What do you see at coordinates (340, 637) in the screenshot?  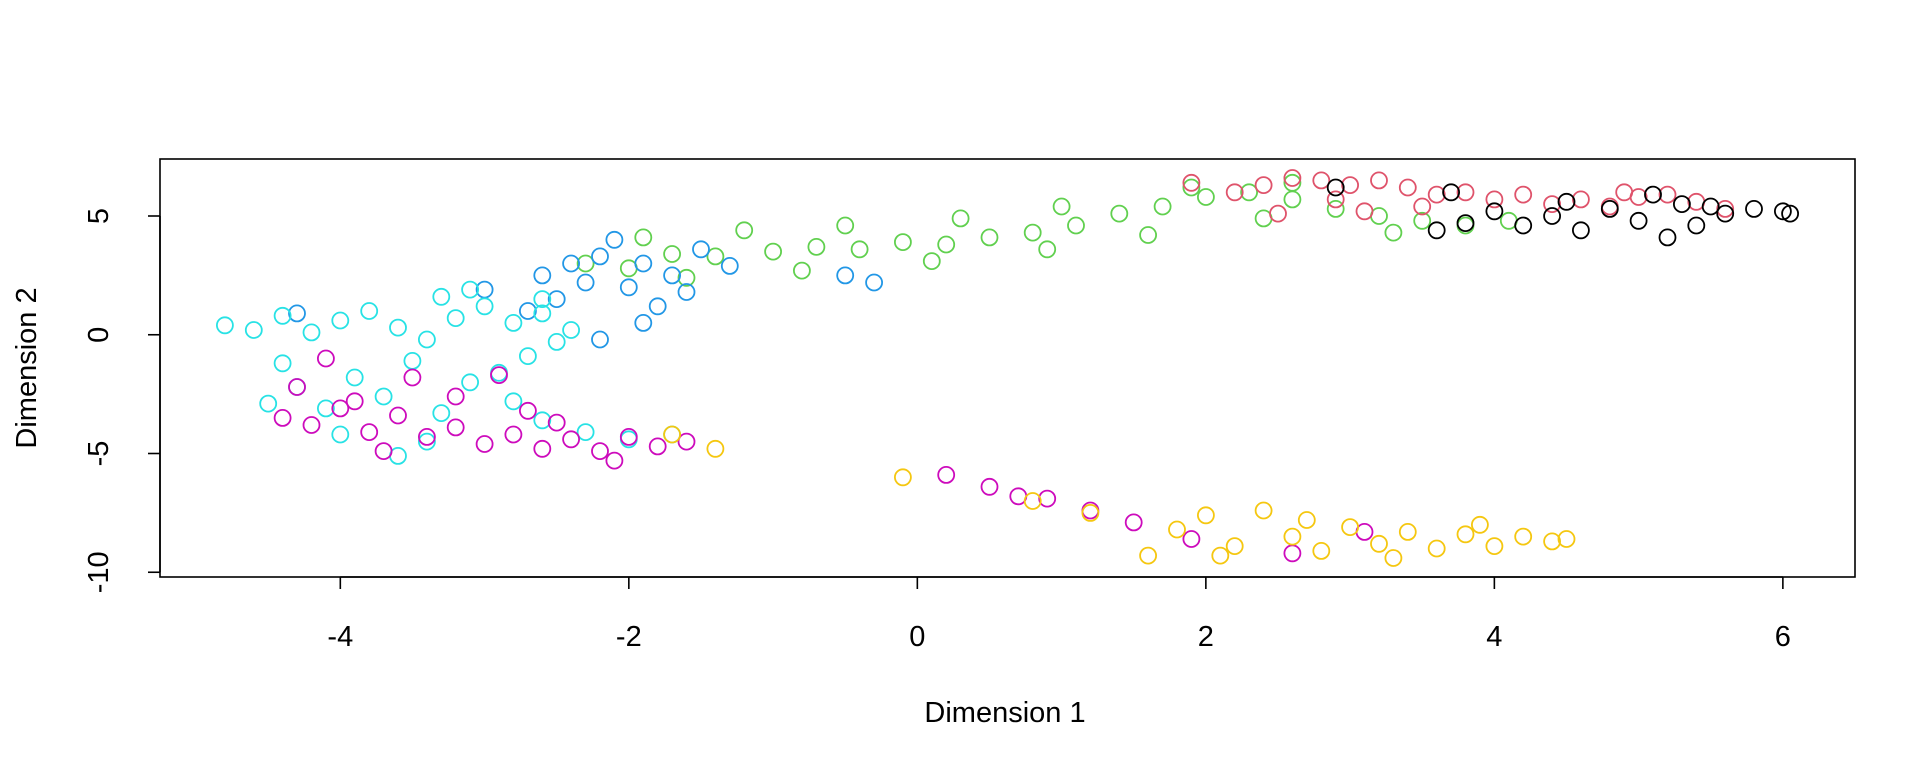 I see `x-tick-label: -4` at bounding box center [340, 637].